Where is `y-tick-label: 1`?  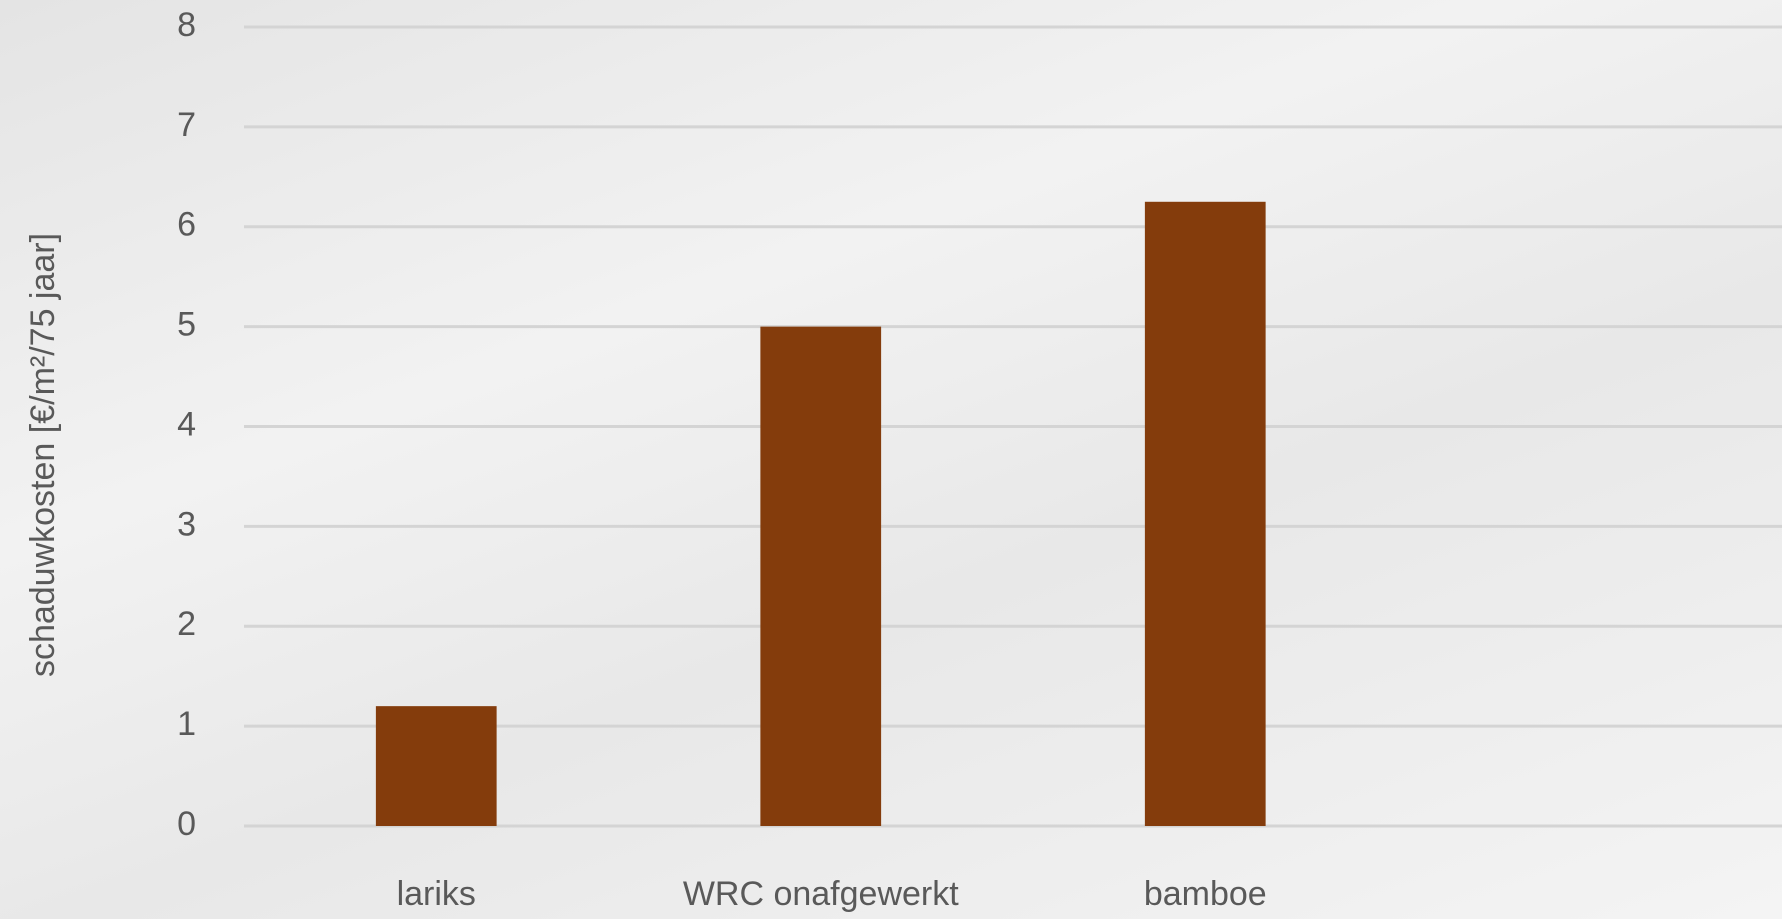 y-tick-label: 1 is located at coordinates (186, 724).